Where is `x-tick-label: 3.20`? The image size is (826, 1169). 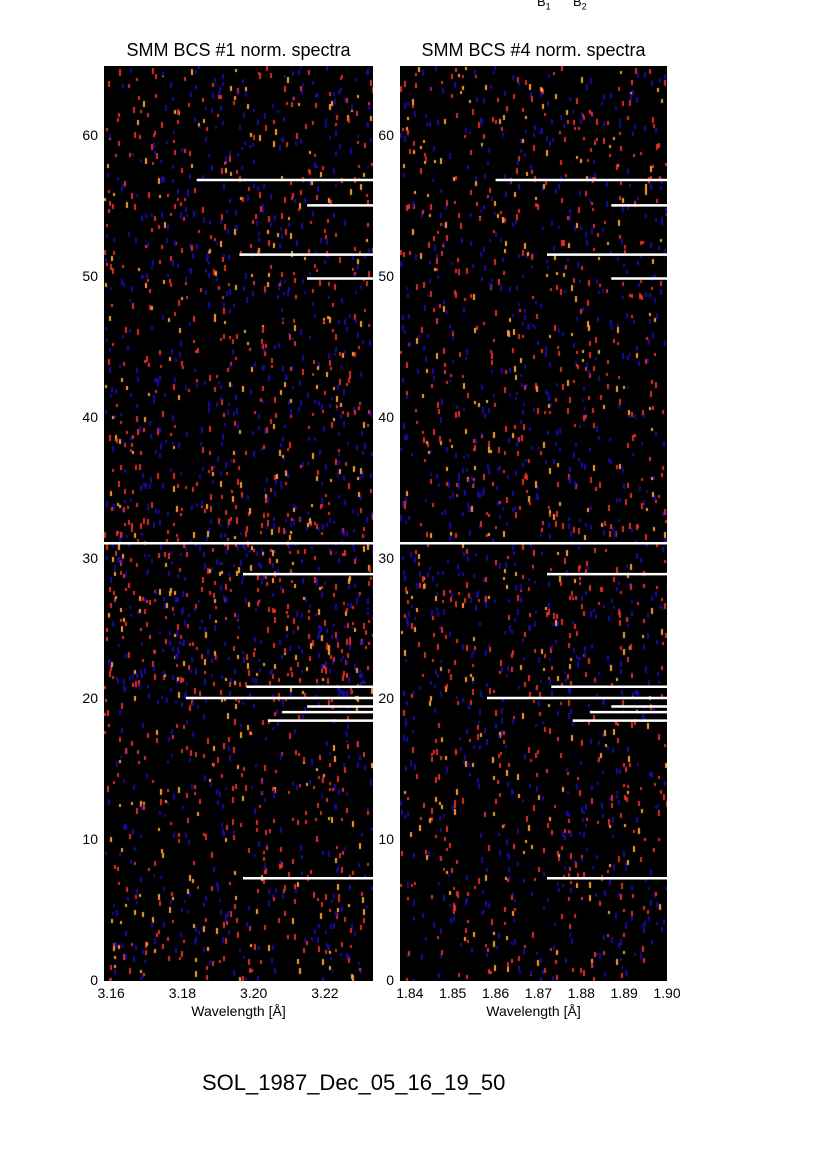
x-tick-label: 3.20 is located at coordinates (254, 993).